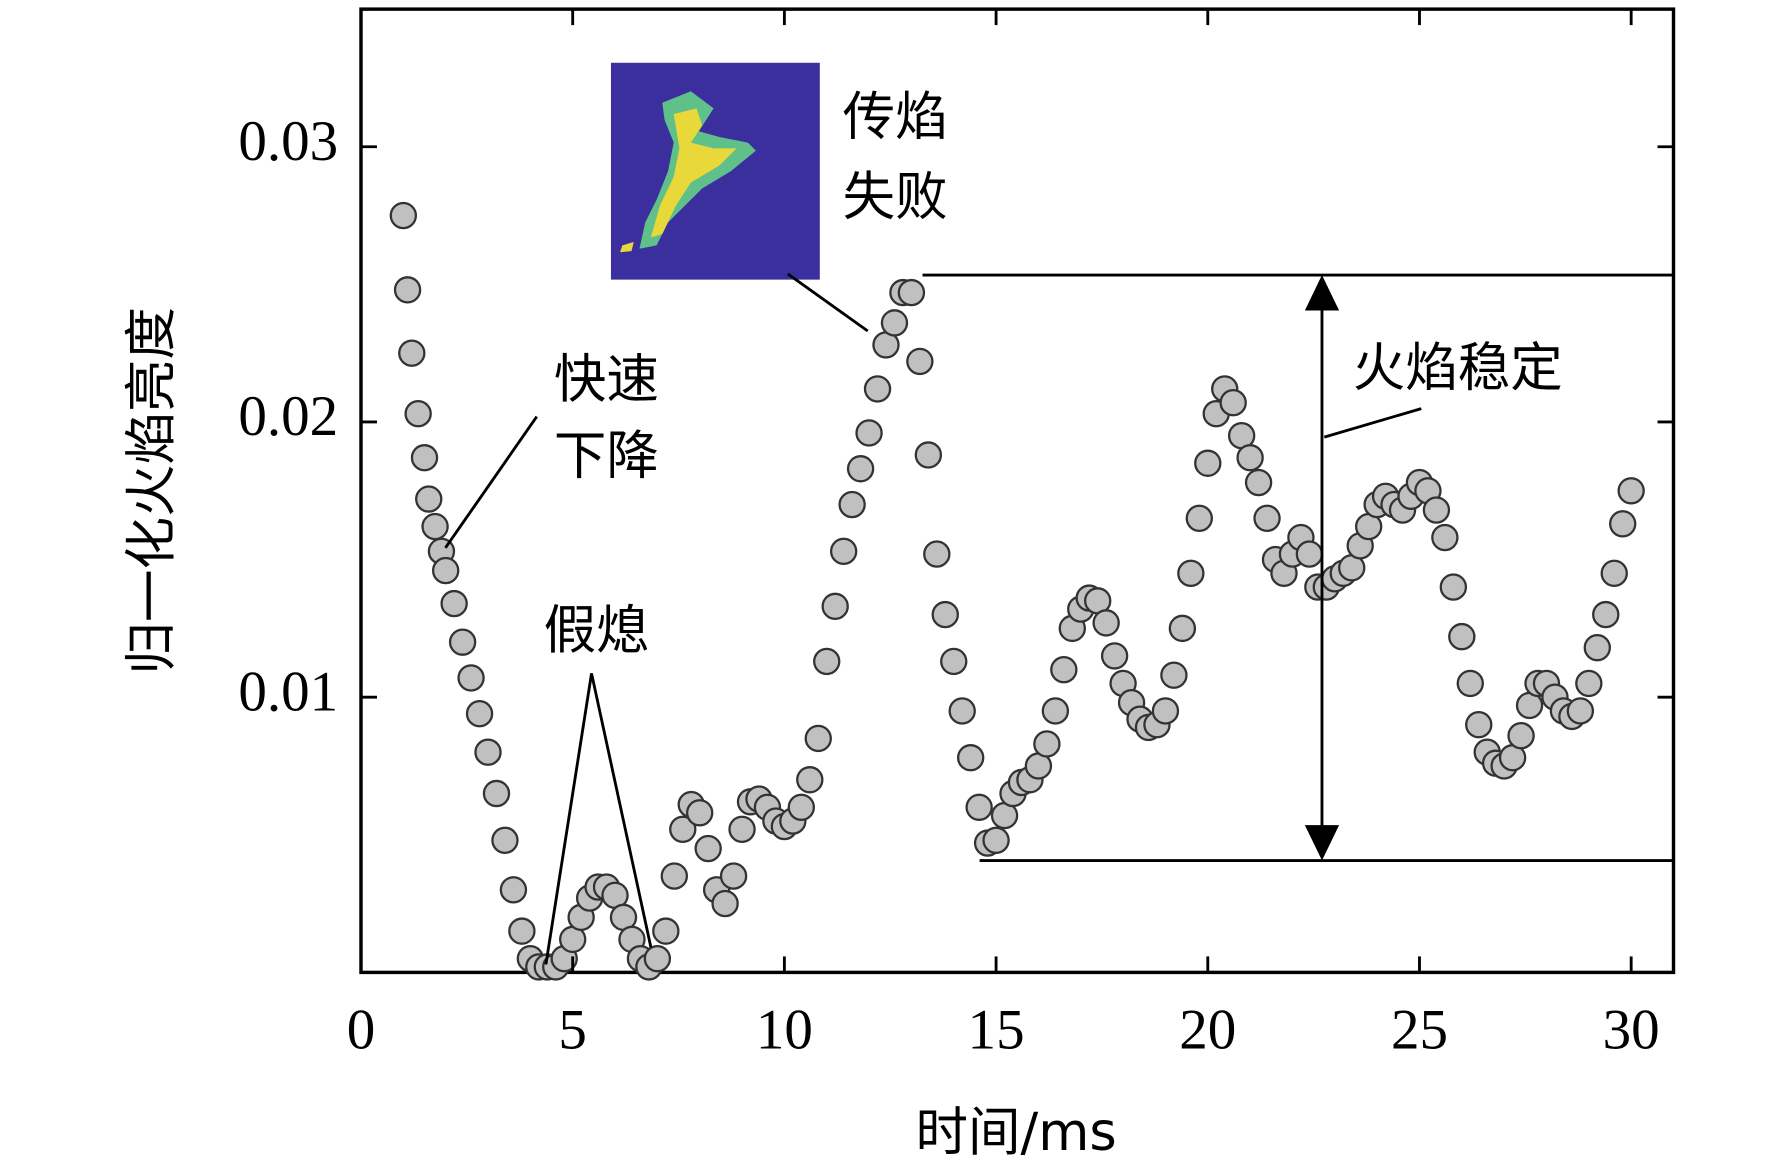 This screenshot has width=1772, height=1163. Describe the element at coordinates (1458, 368) in the screenshot. I see `annotation: 火焰稳定` at that location.